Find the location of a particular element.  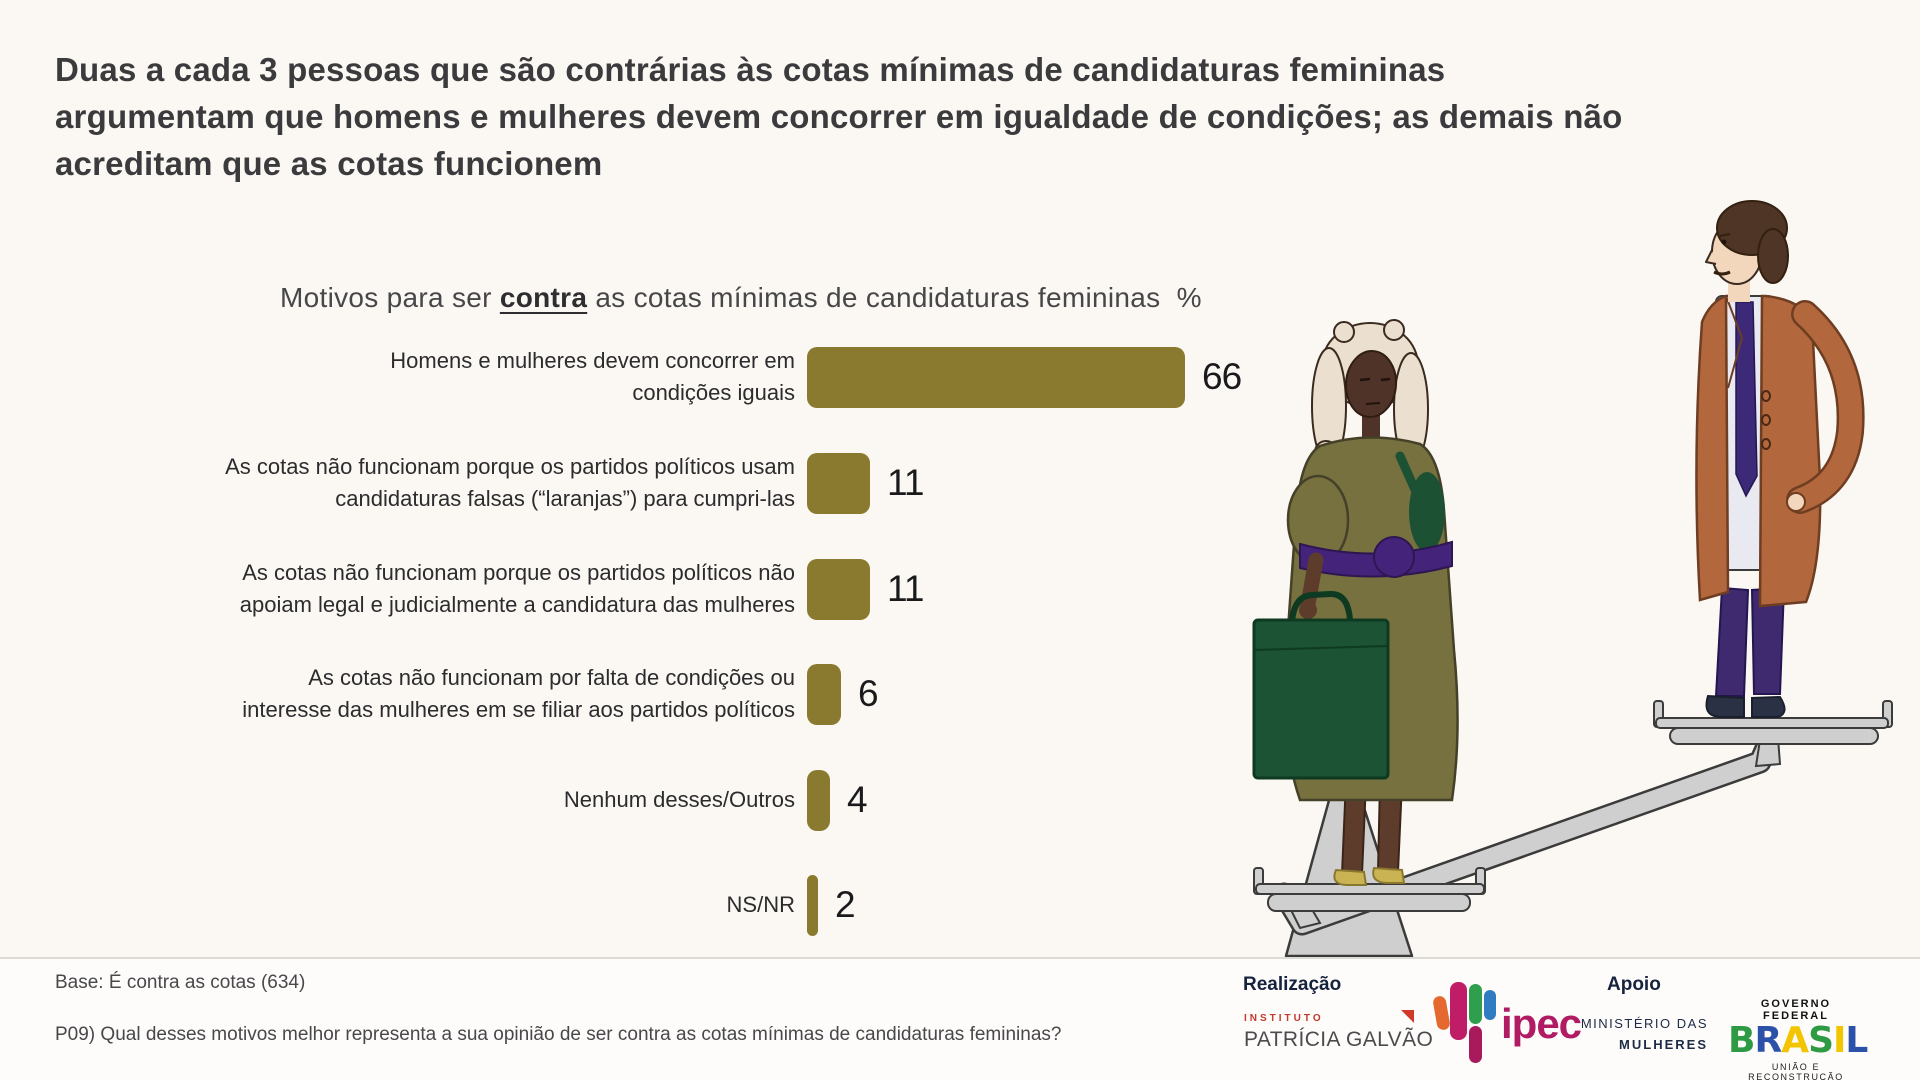

category-label: NS/NR is located at coordinates (760, 904).